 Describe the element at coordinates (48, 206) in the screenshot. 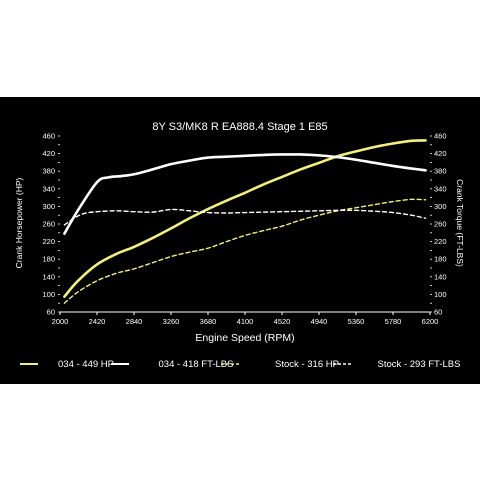

I see `y-left-tick-label: 300` at that location.